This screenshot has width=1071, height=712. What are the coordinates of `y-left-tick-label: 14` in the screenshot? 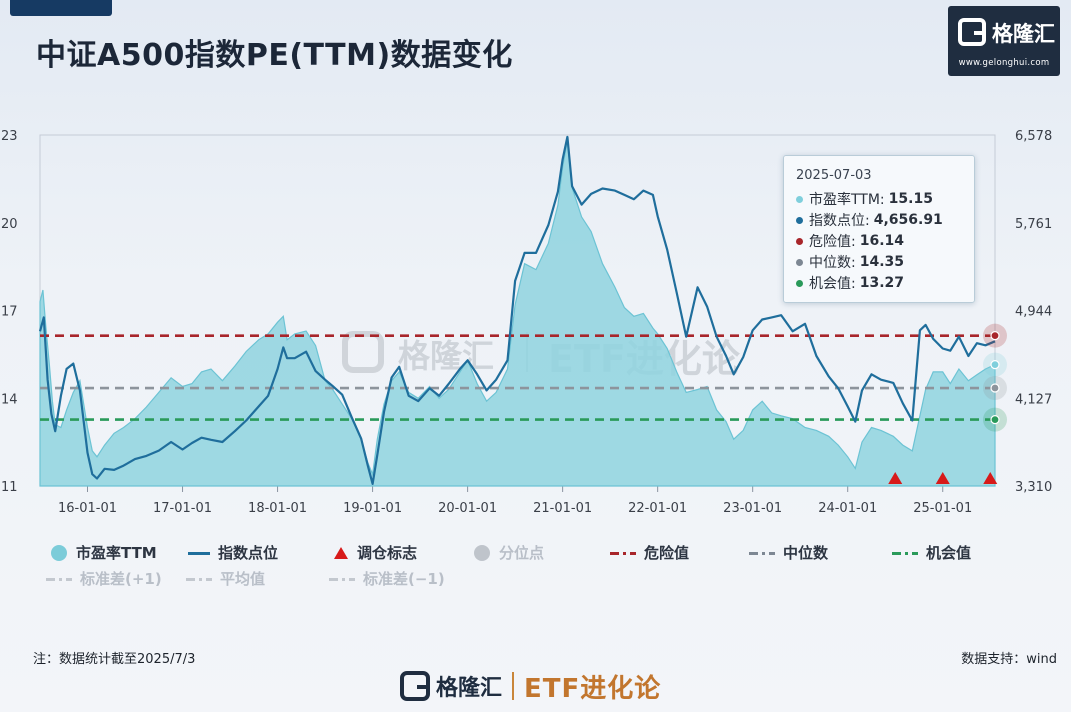 It's located at (9, 399).